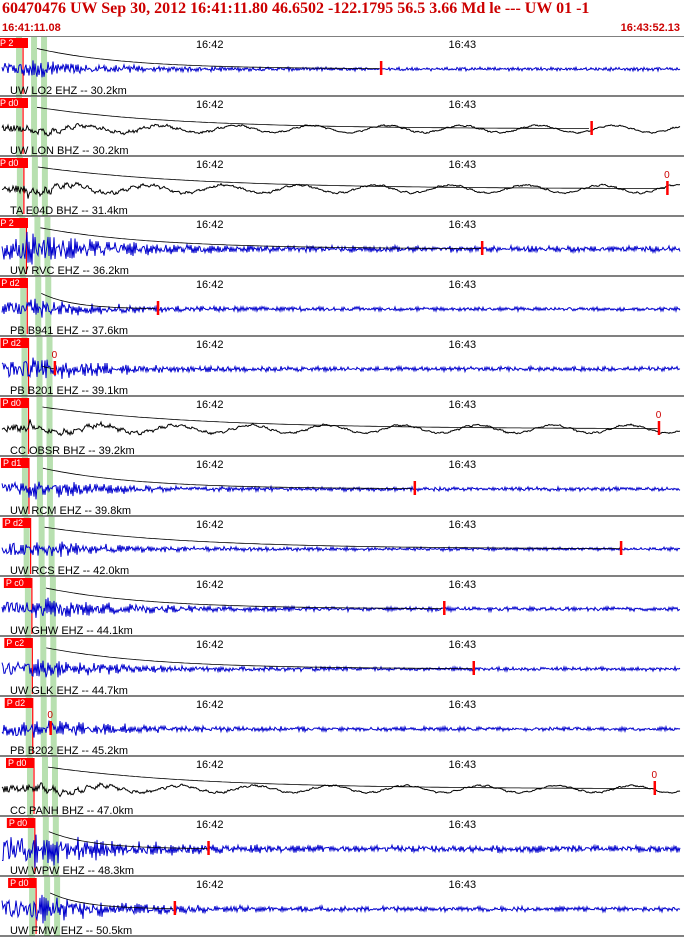  Describe the element at coordinates (72, 871) in the screenshot. I see `station-label: UW WPW EHZ -- 48.3km` at that location.